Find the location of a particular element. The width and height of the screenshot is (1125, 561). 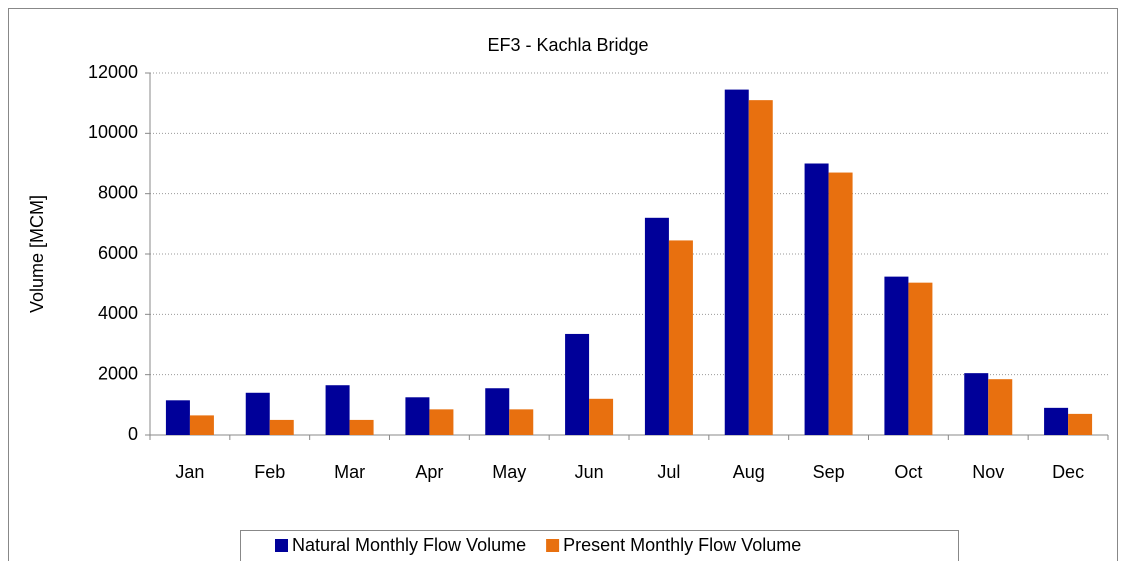

y-tick-label: 2000 is located at coordinates (118, 373).